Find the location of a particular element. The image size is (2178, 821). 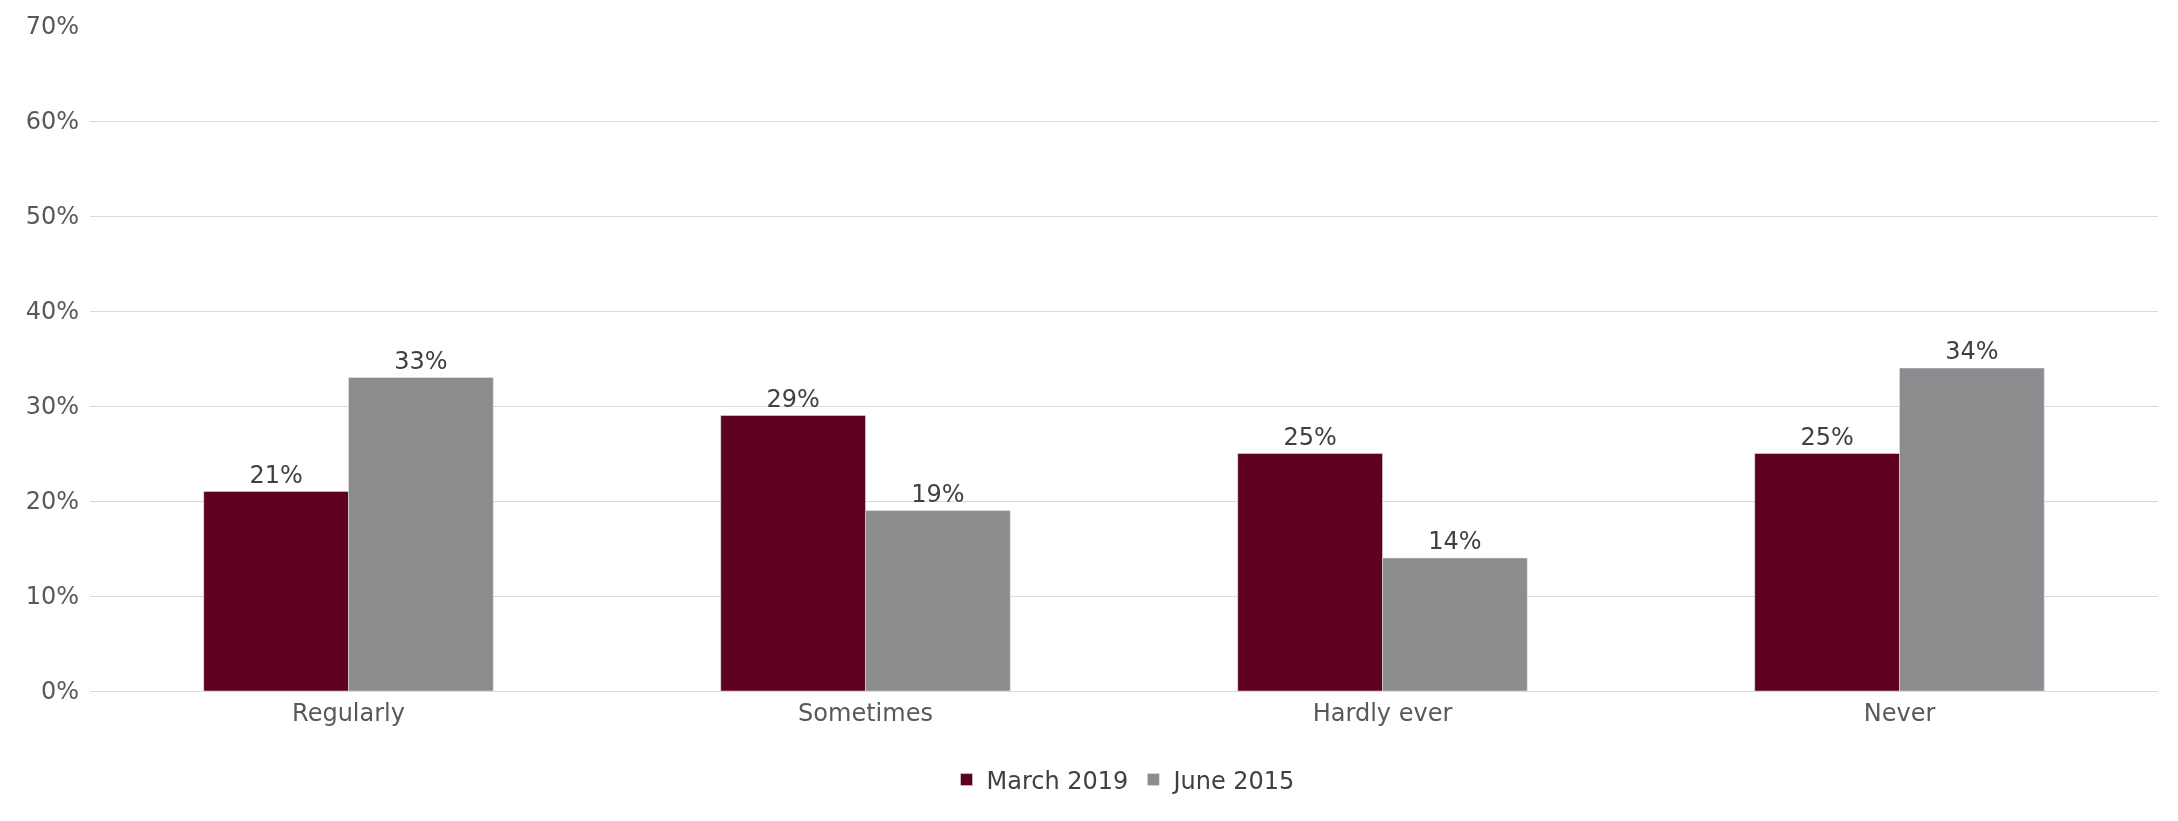

x-tick-label: Hardly ever is located at coordinates (1382, 712).